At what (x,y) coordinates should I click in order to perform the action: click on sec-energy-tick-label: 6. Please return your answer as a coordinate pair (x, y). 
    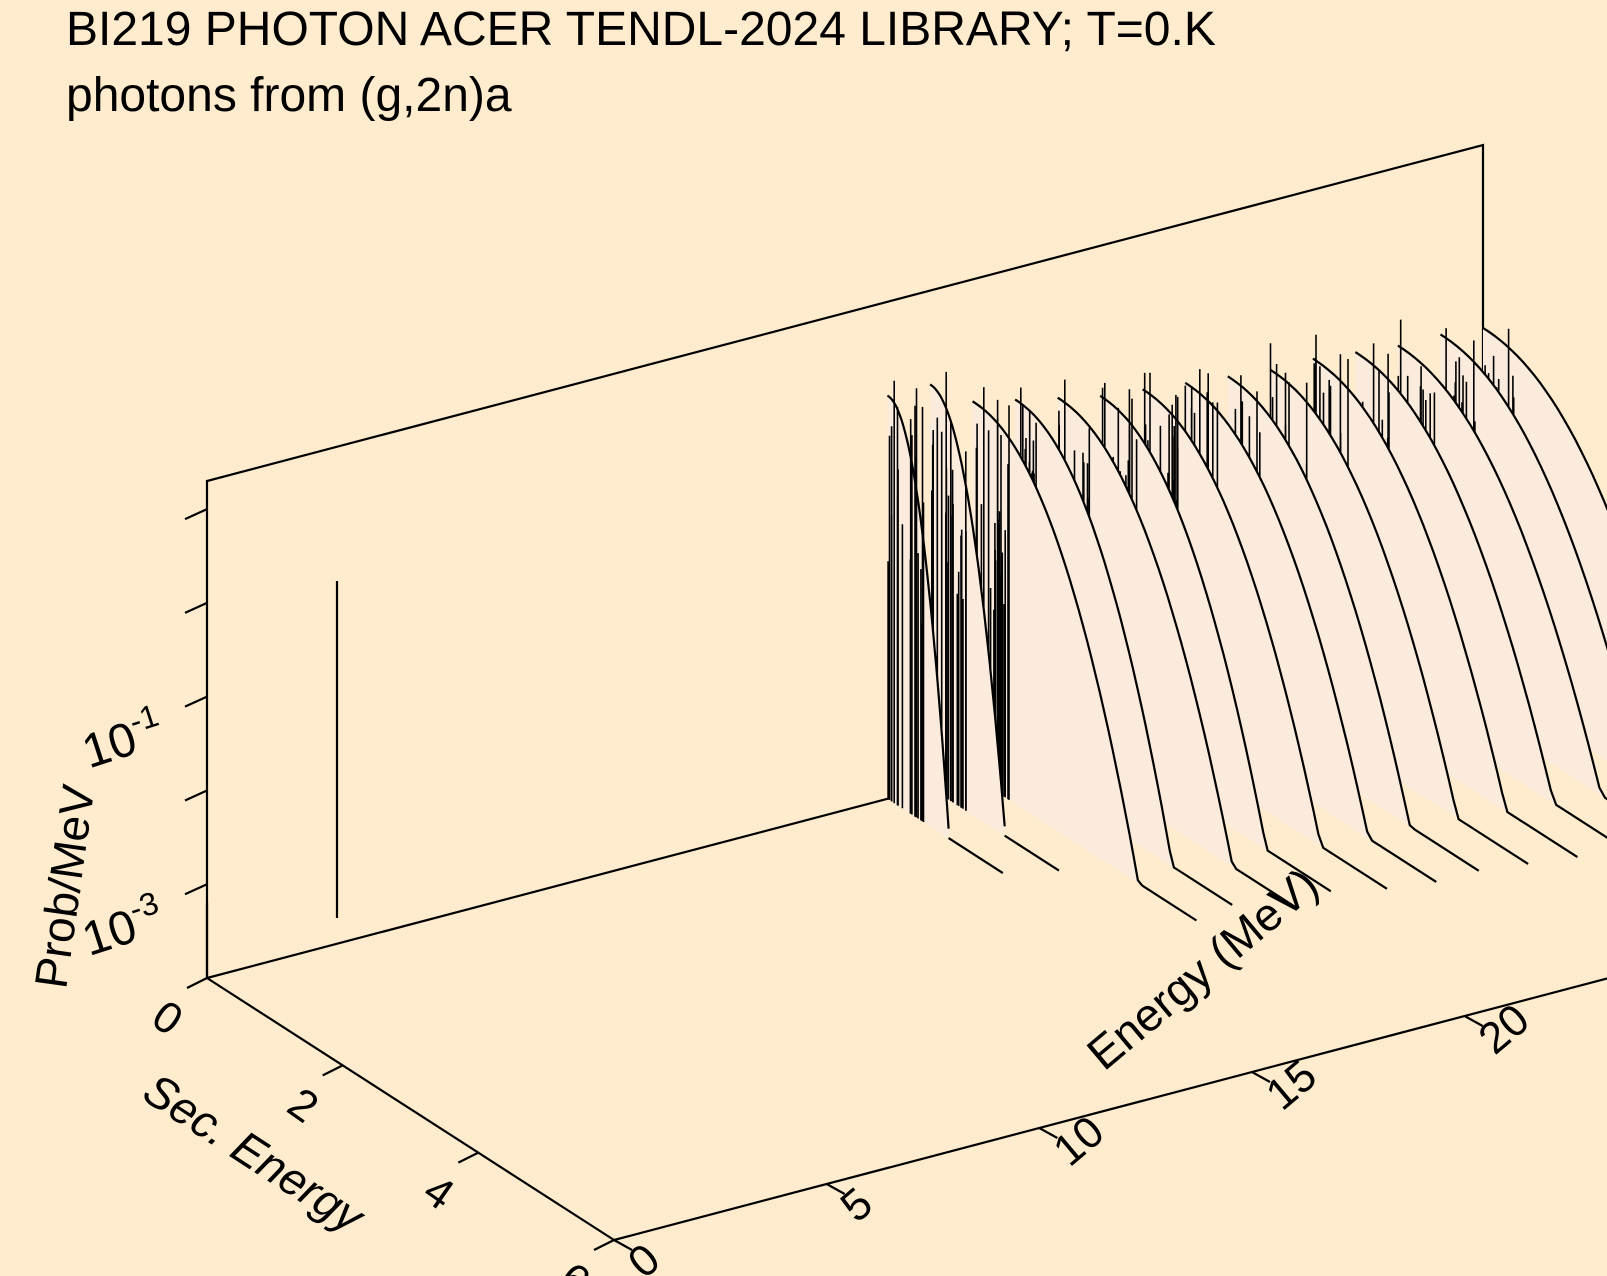
    Looking at the image, I should click on (574, 1264).